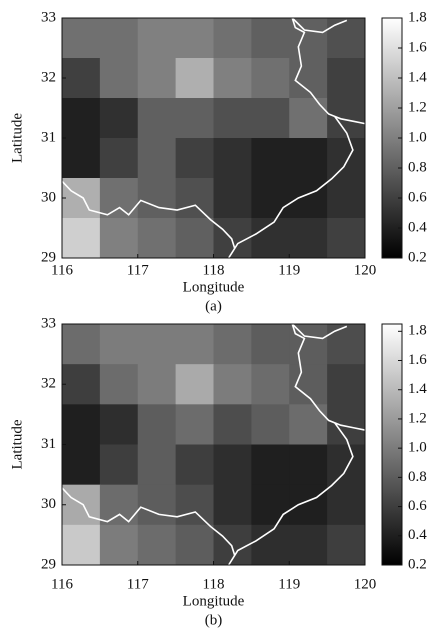 This screenshot has height=636, width=444. I want to click on colorbar, so click(392, 444).